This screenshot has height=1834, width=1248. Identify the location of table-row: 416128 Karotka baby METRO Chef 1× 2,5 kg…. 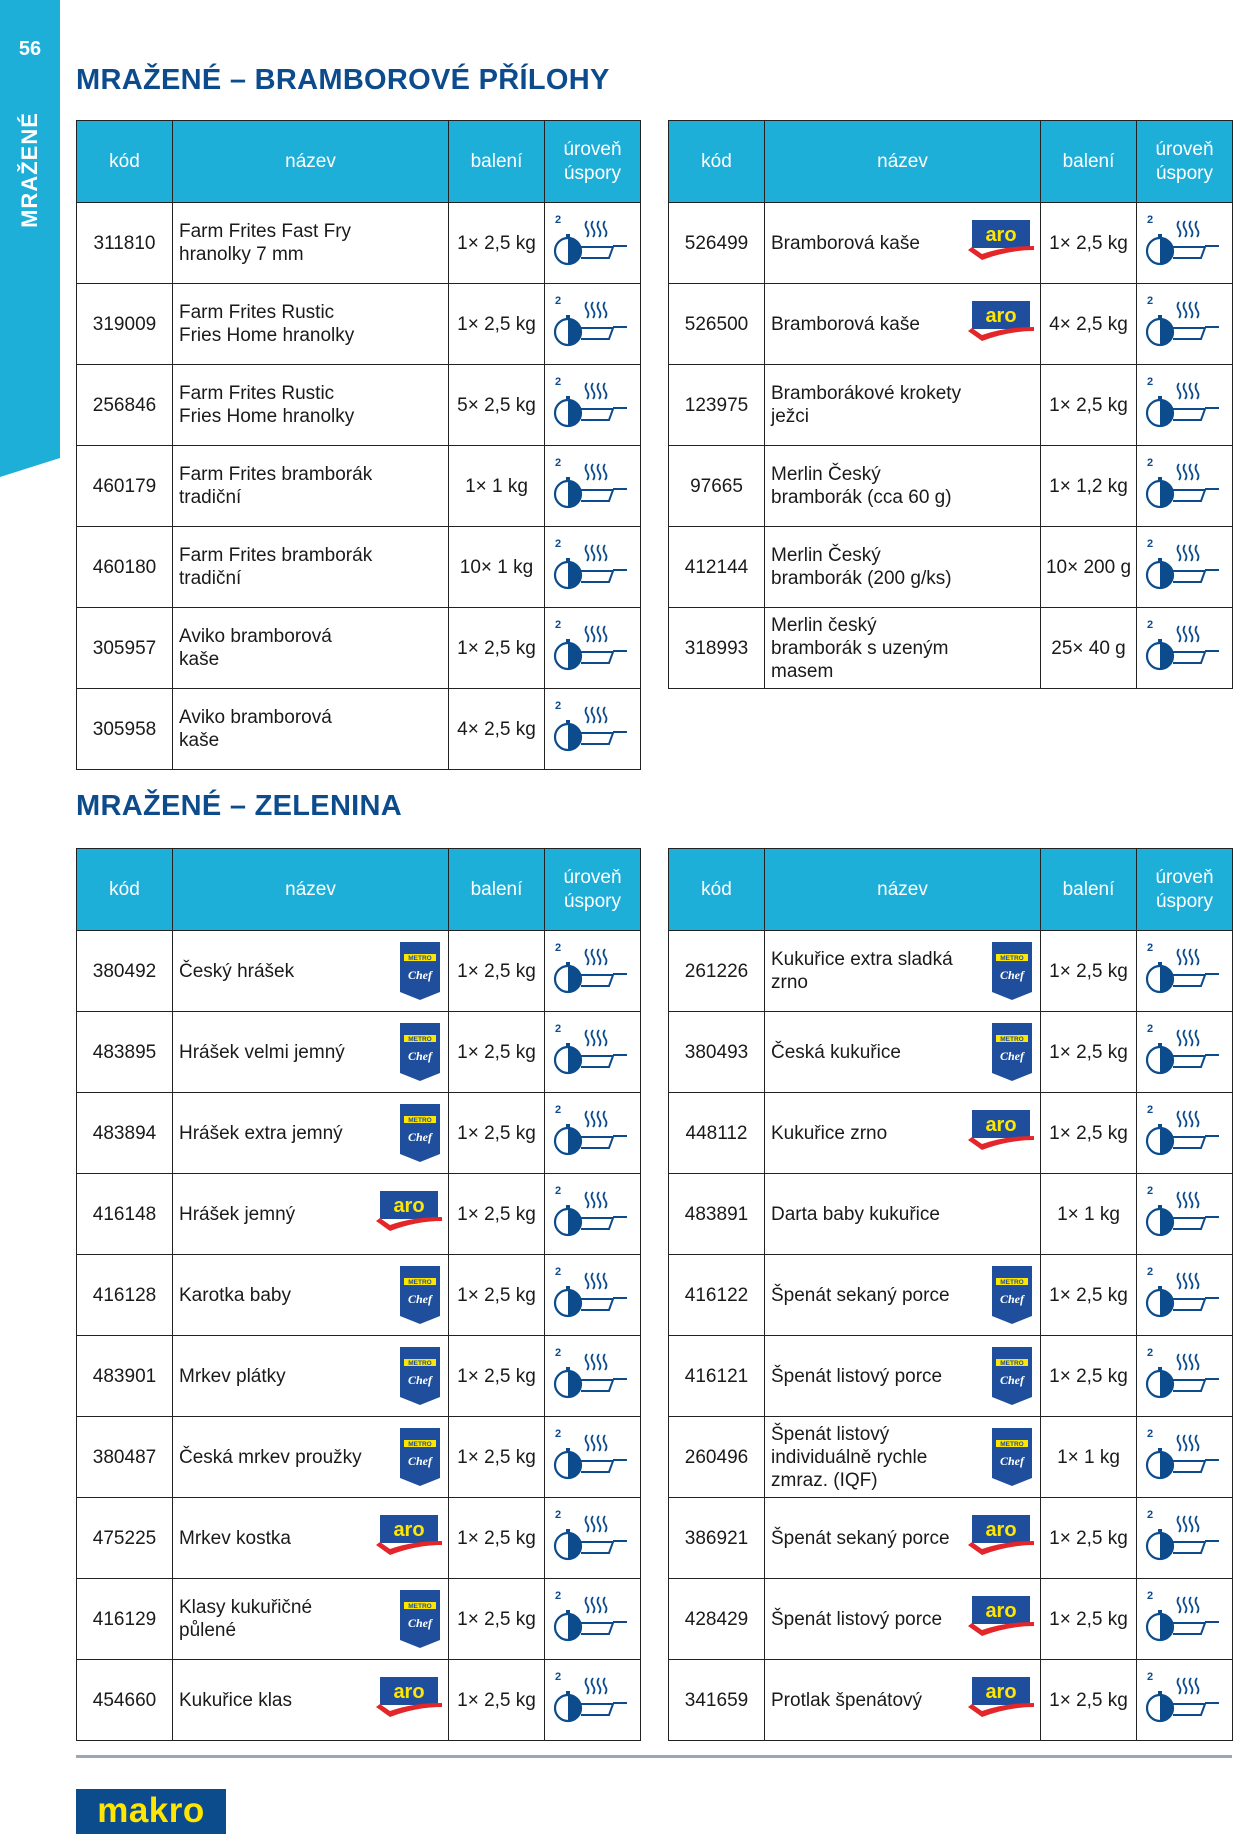
(358, 1295).